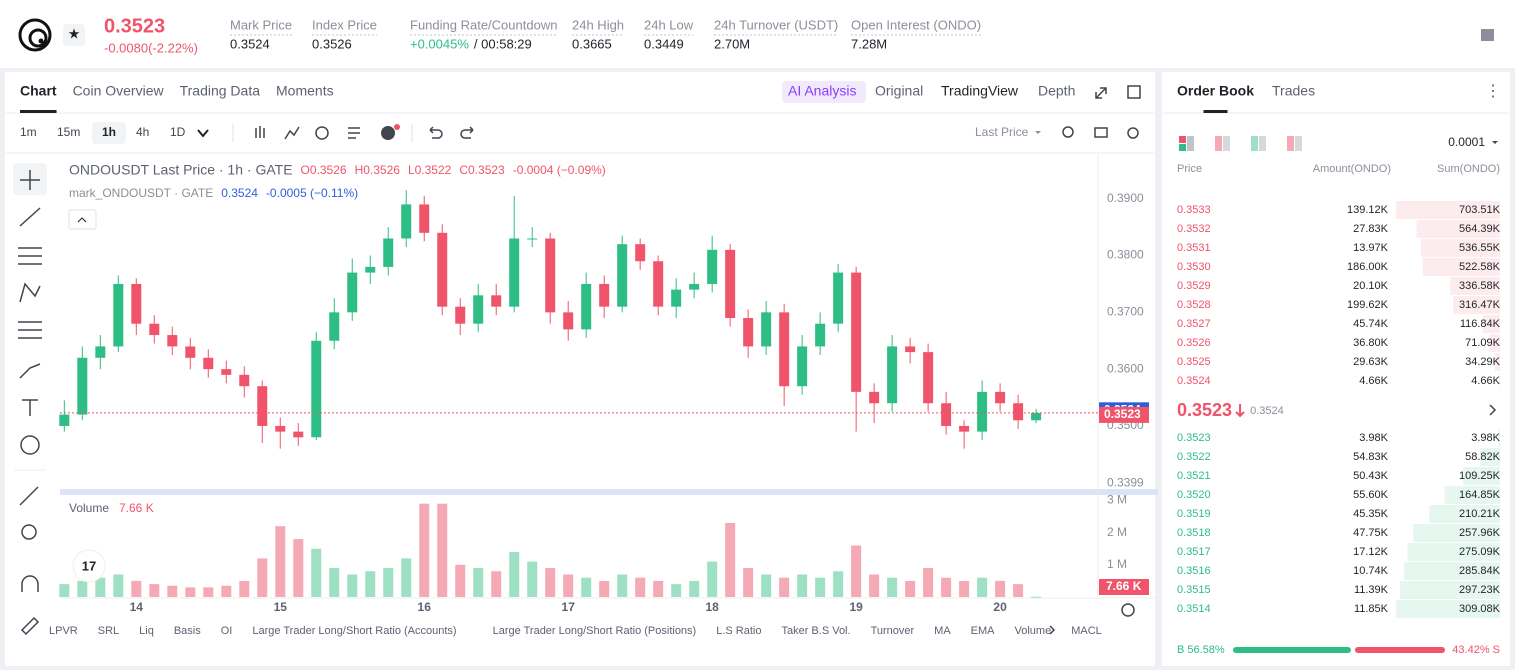 The height and width of the screenshot is (670, 1515). I want to click on indicator-icon, so click(292, 133).